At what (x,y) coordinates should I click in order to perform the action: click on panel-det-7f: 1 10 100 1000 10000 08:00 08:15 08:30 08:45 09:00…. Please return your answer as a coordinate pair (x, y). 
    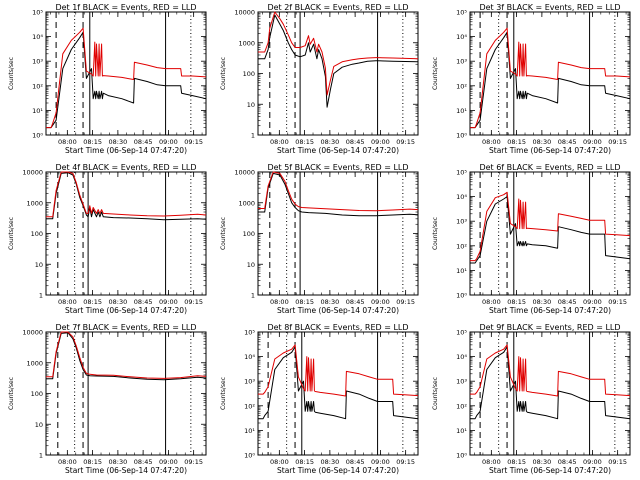
    Looking at the image, I should click on (107, 399).